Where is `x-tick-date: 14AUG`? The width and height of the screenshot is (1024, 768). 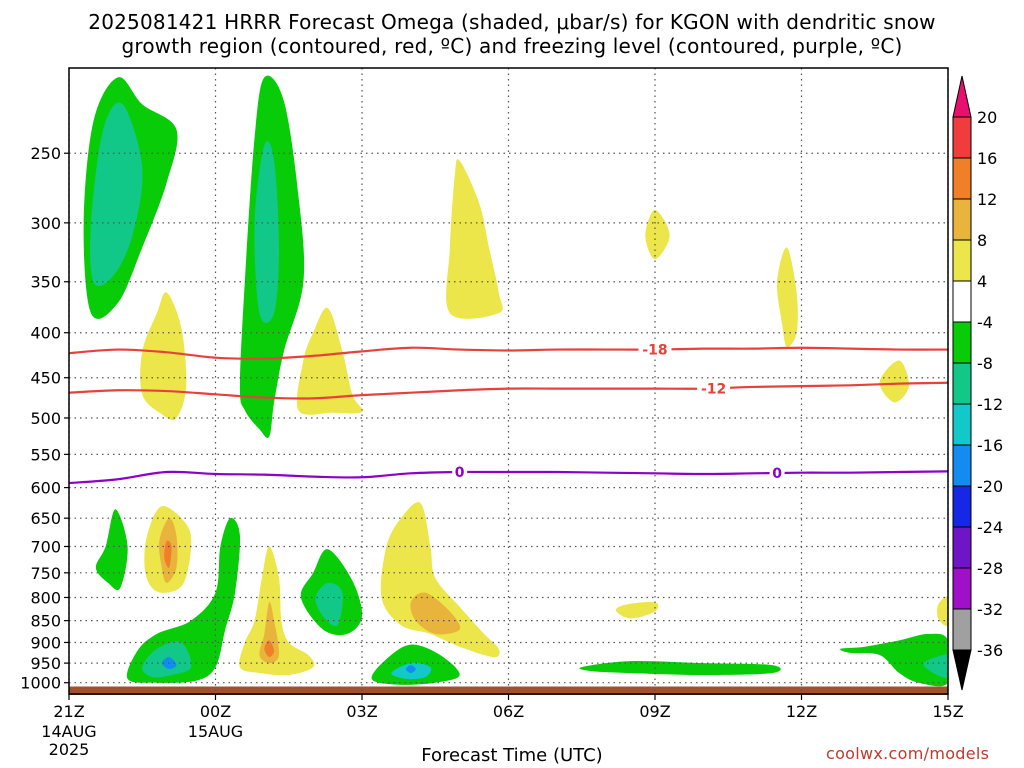 x-tick-date: 14AUG is located at coordinates (68, 731).